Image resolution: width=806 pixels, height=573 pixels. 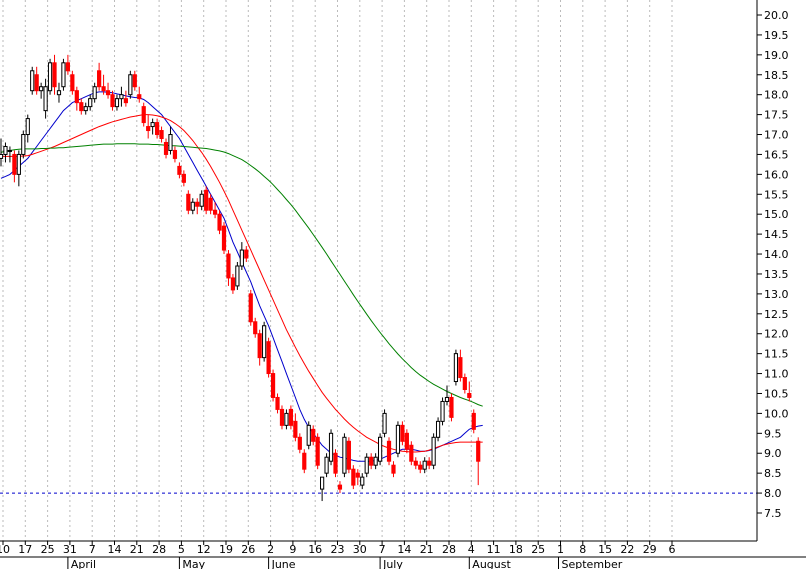 I want to click on x-tick-label: 9, so click(x=292, y=549).